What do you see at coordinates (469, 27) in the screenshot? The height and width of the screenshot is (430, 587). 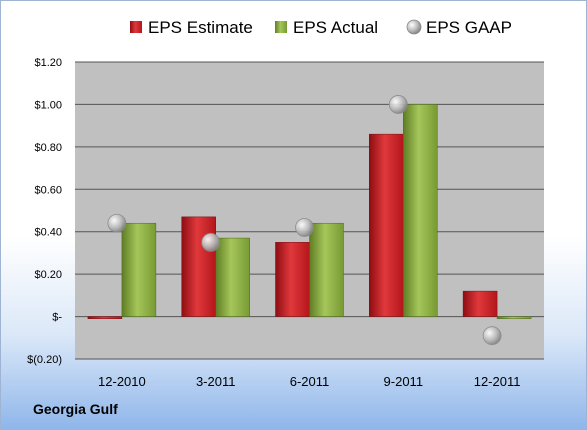 I see `legend-label-2: EPS GAAP` at bounding box center [469, 27].